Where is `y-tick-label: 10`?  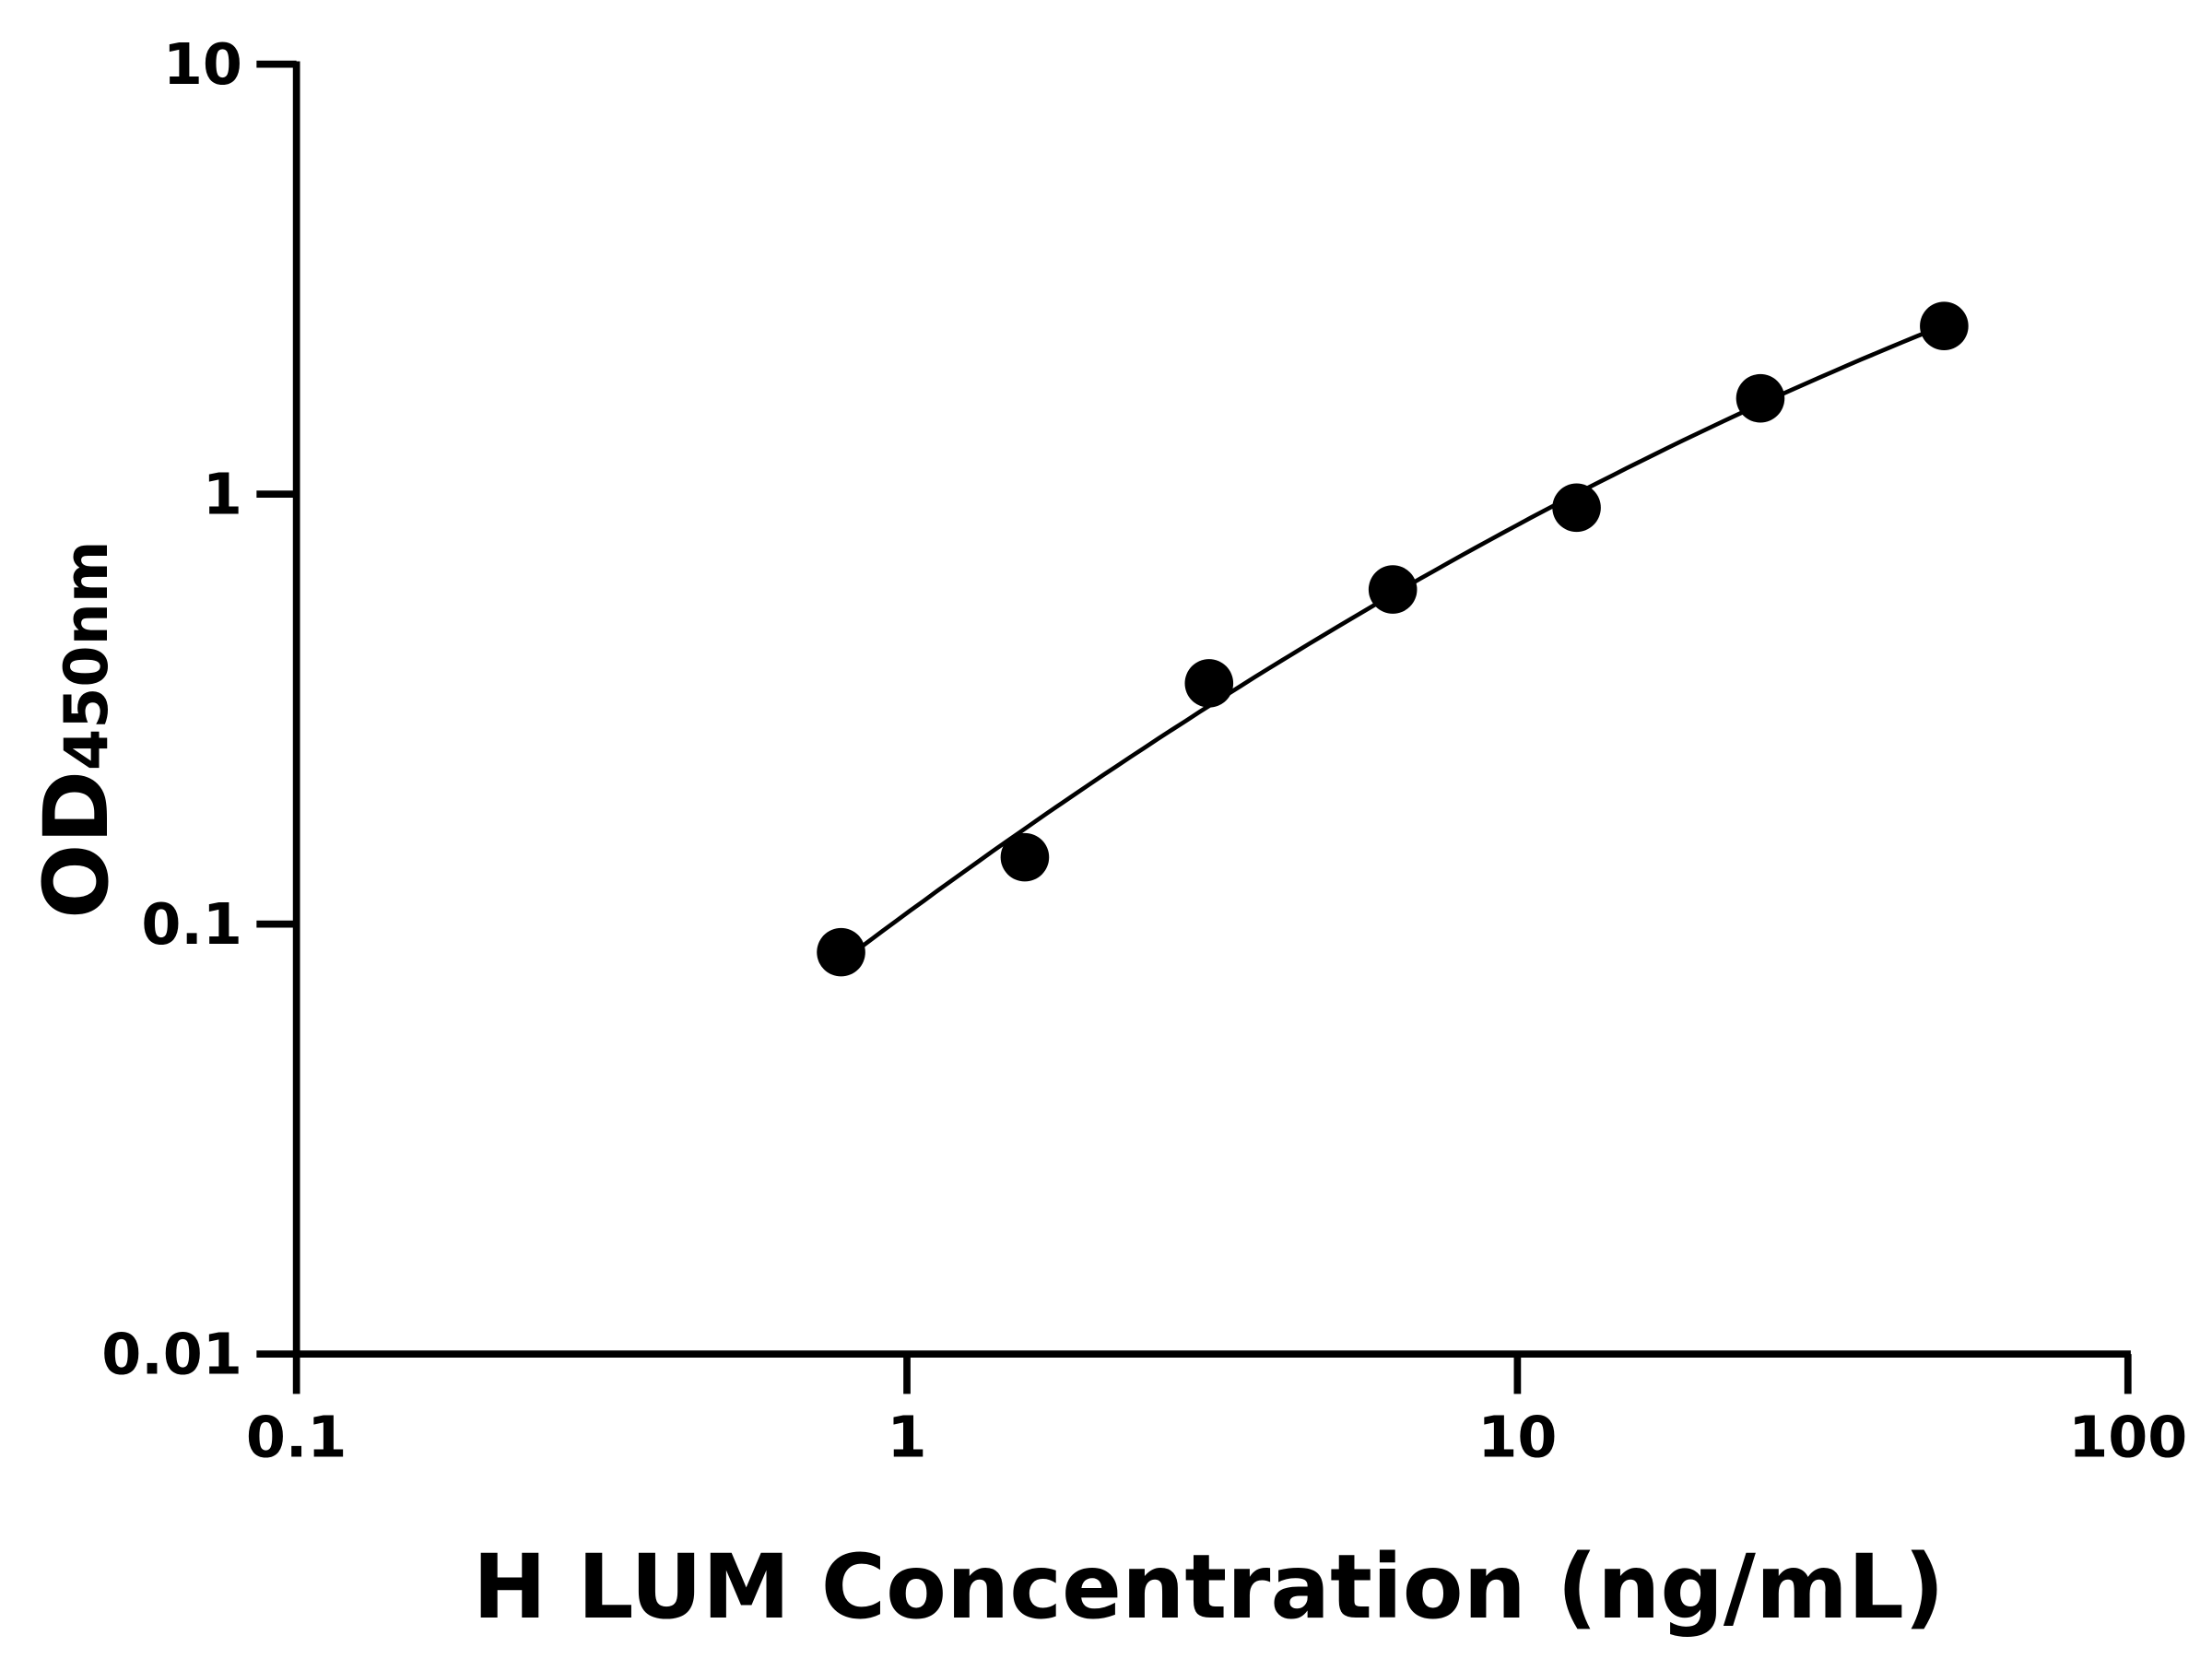
y-tick-label: 10 is located at coordinates (202, 64).